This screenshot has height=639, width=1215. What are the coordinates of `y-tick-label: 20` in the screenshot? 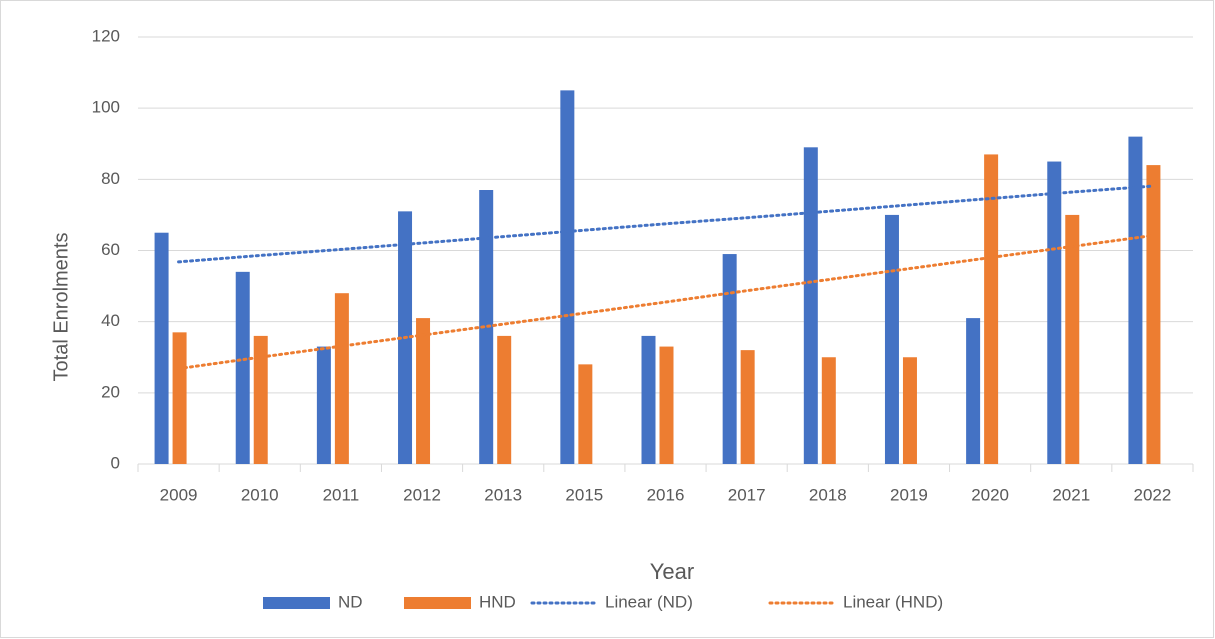 It's located at (110, 391).